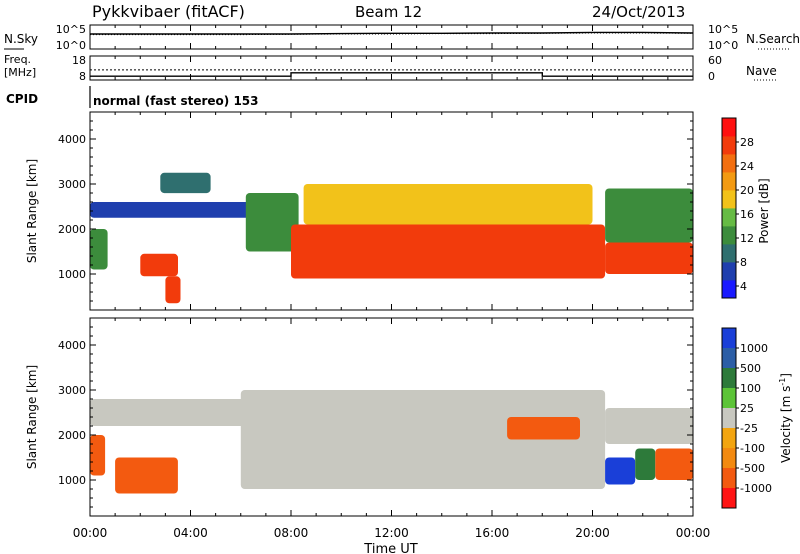 This screenshot has width=800, height=554. I want to click on freq-panel: Freq. [MHz] 18 8 60 0 Nave, so click(390, 68).